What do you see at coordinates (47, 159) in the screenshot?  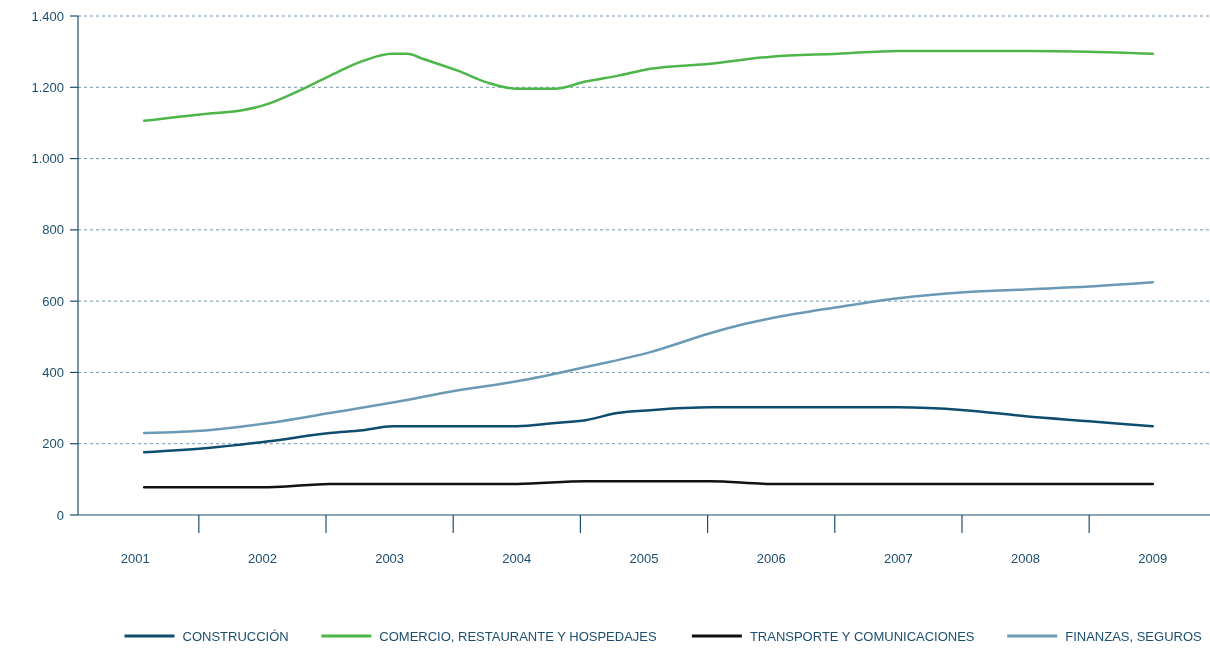 I see `y-tick-label: 1.000` at bounding box center [47, 159].